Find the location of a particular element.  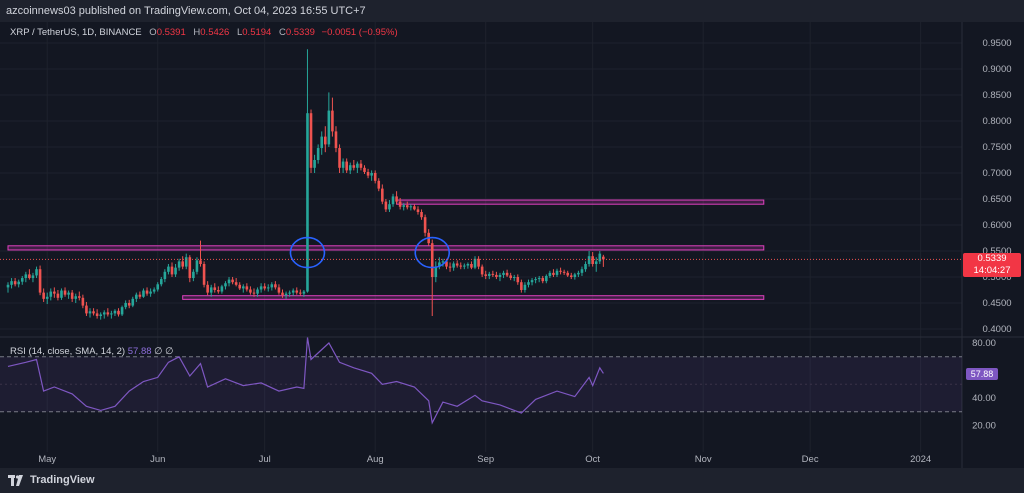

price-tick-label: 0.6500 is located at coordinates (996, 199).